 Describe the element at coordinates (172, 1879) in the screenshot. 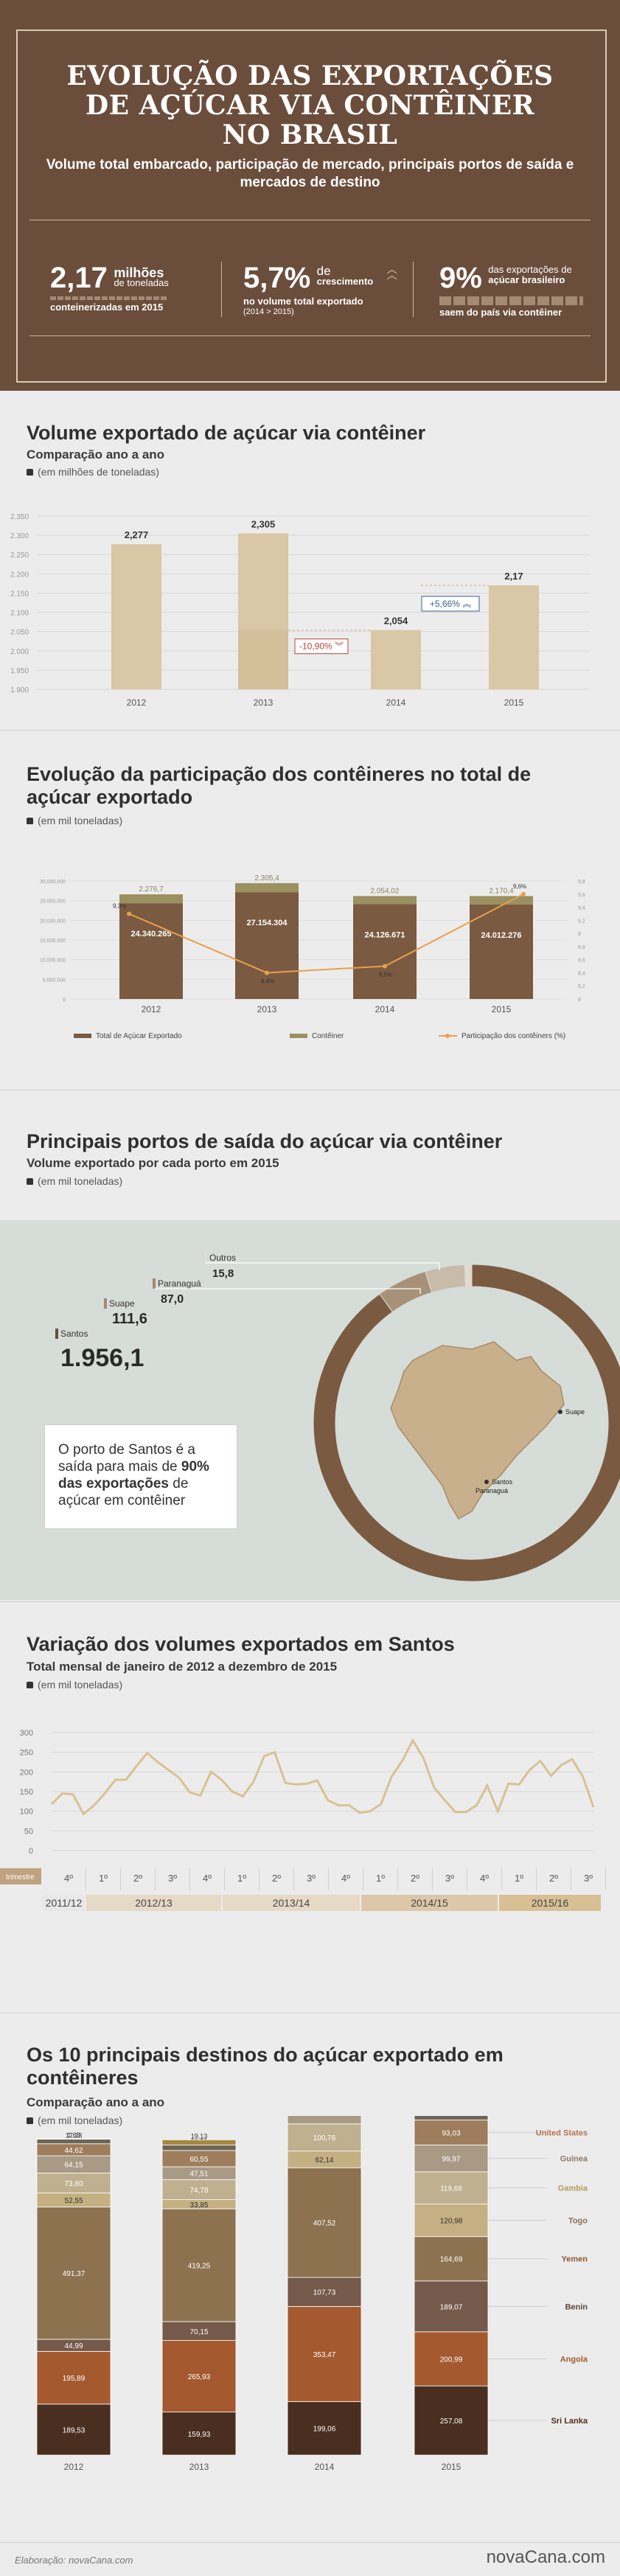

I see `quarter-label: 3º` at that location.